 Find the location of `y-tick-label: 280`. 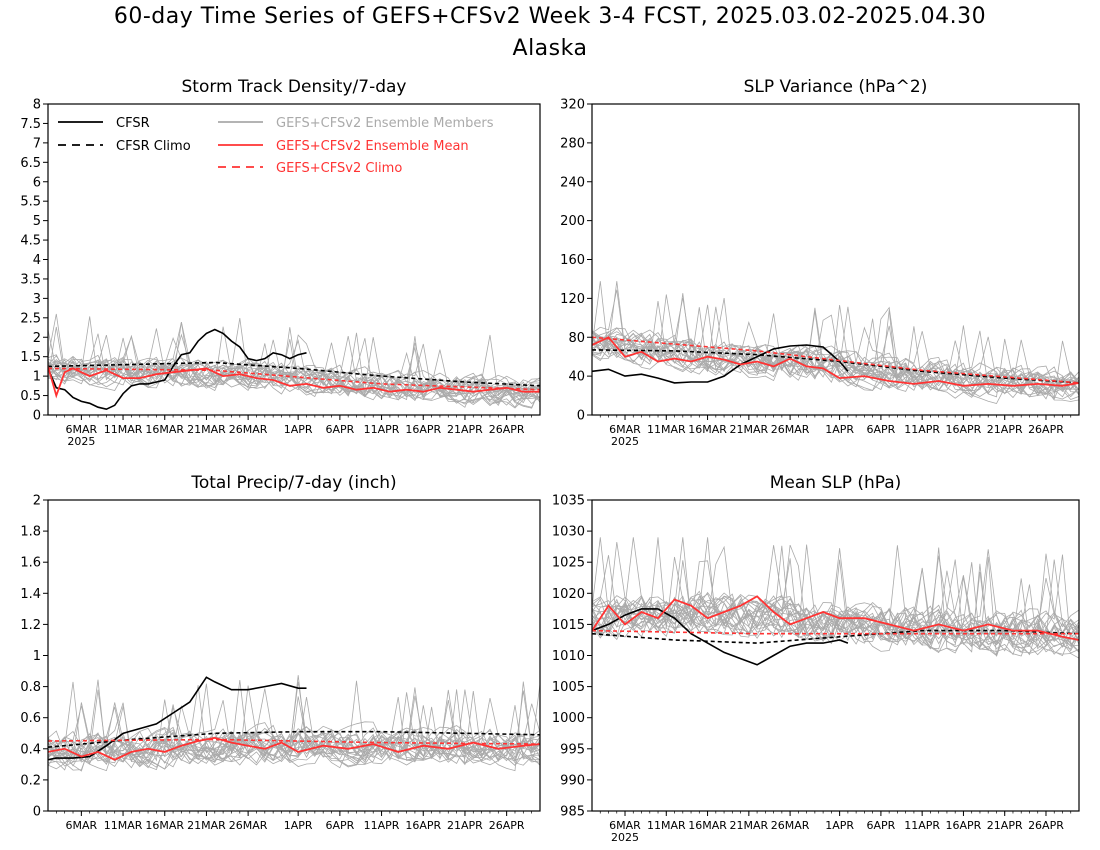

y-tick-label: 280 is located at coordinates (572, 143).